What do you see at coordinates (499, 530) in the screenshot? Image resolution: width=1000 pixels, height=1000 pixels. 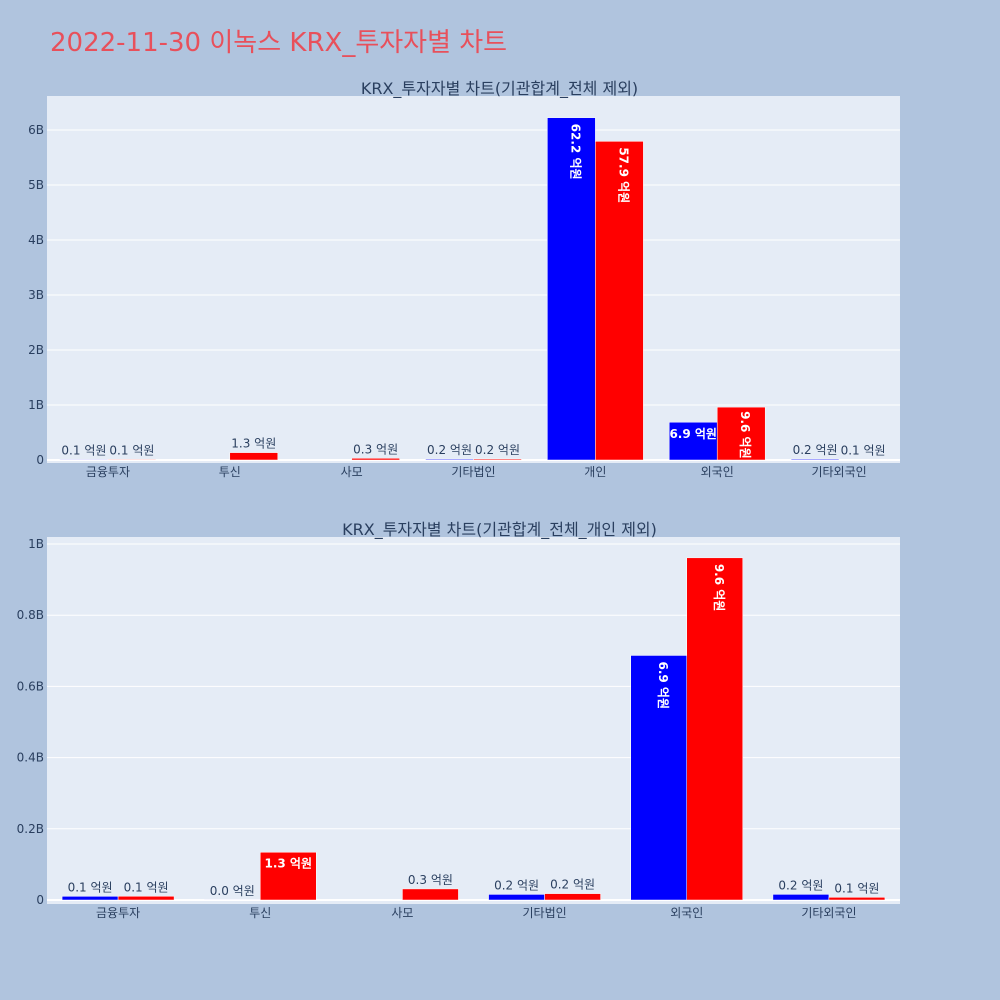 I see `chart-title: KRX_투자자별 차트(기관합계_전체_개인 제외)` at bounding box center [499, 530].